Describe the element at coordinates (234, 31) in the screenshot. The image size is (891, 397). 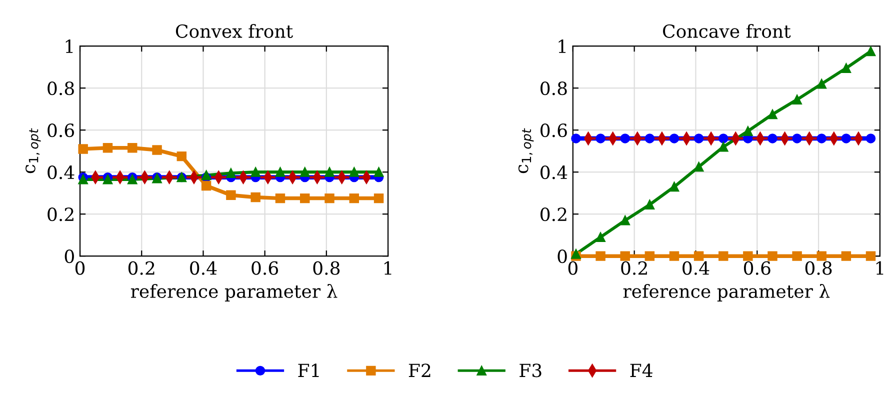
I see `chart-title: Convex front` at that location.